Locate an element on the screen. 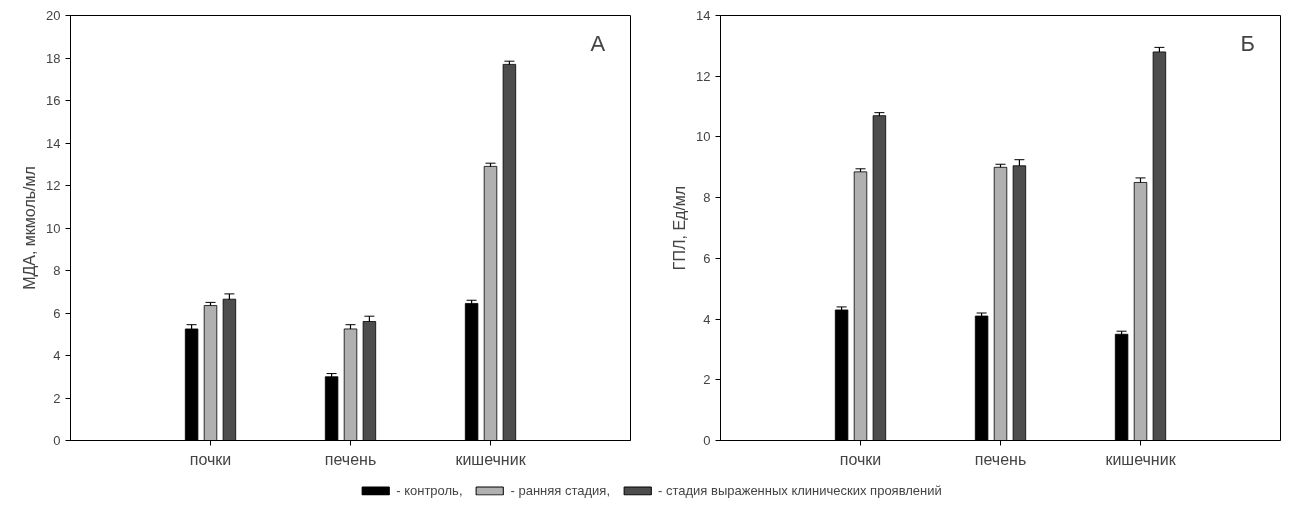  legend-label: - ранняя стадия, is located at coordinates (560, 490).